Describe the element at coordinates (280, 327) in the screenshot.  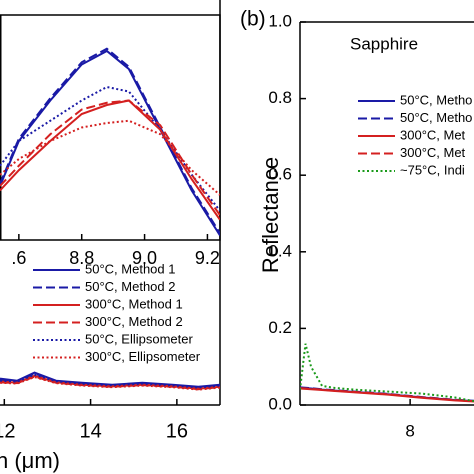
I see `y-tick-label: 0.2` at that location.